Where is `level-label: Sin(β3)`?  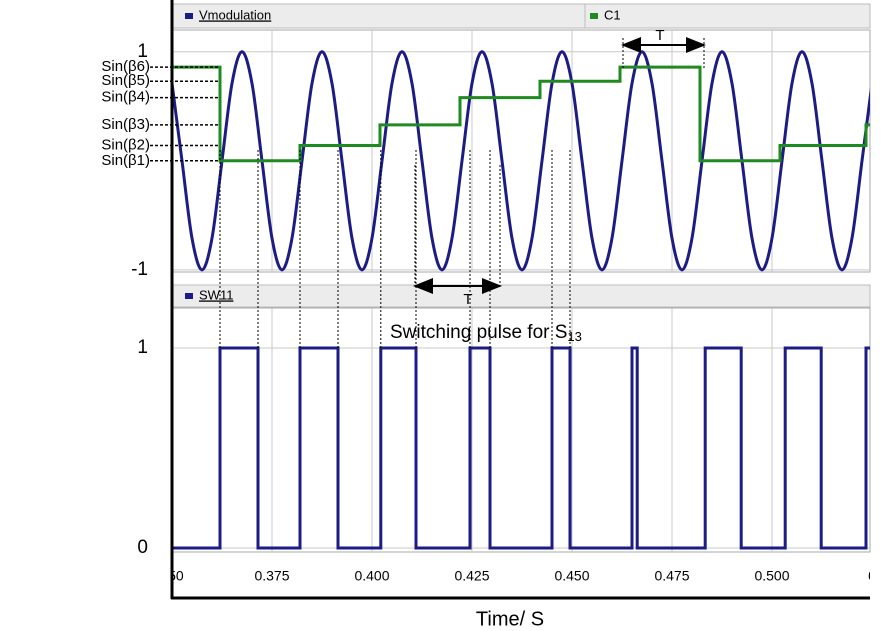 level-label: Sin(β3) is located at coordinates (125, 124).